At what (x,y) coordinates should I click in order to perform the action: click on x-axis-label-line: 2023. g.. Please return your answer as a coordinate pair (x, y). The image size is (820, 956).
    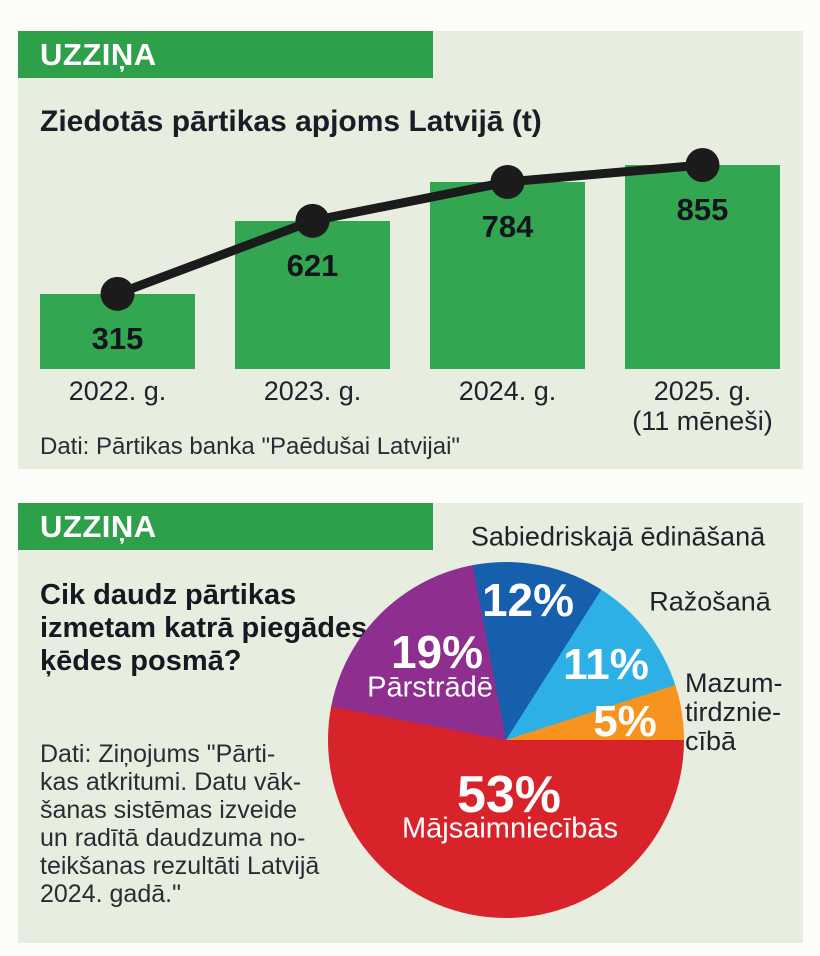
    Looking at the image, I should click on (312, 391).